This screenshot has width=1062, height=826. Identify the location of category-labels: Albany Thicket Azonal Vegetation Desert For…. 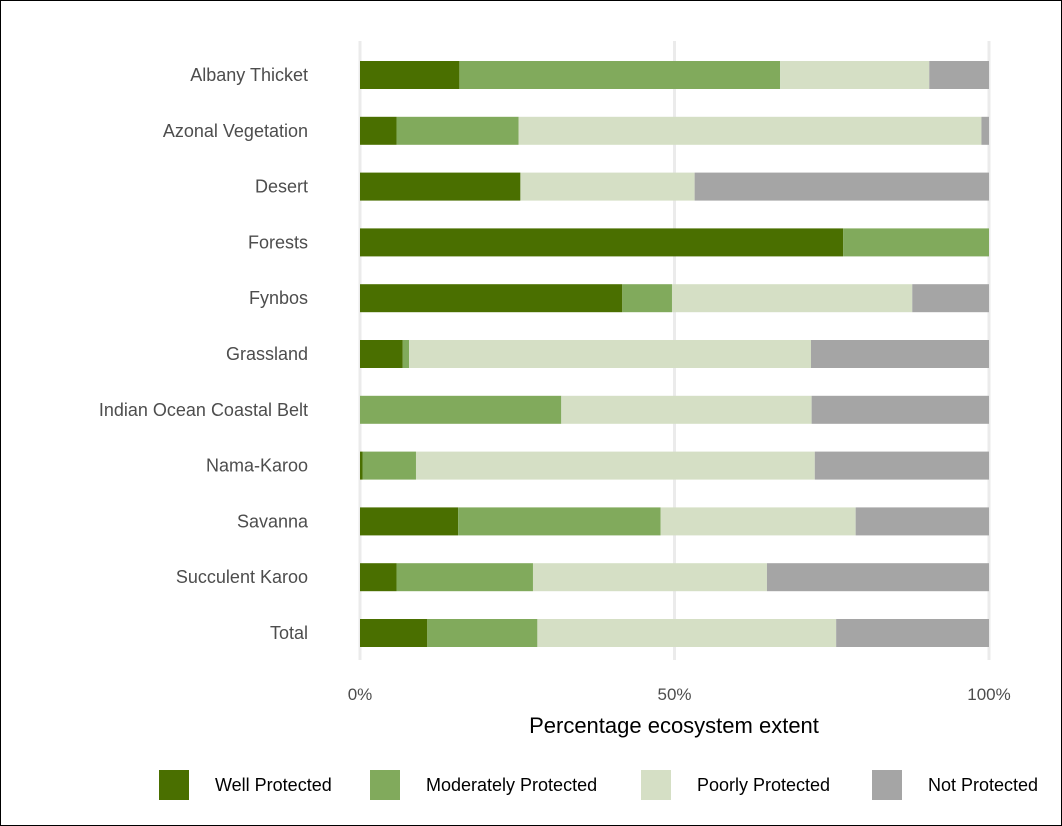
(204, 354).